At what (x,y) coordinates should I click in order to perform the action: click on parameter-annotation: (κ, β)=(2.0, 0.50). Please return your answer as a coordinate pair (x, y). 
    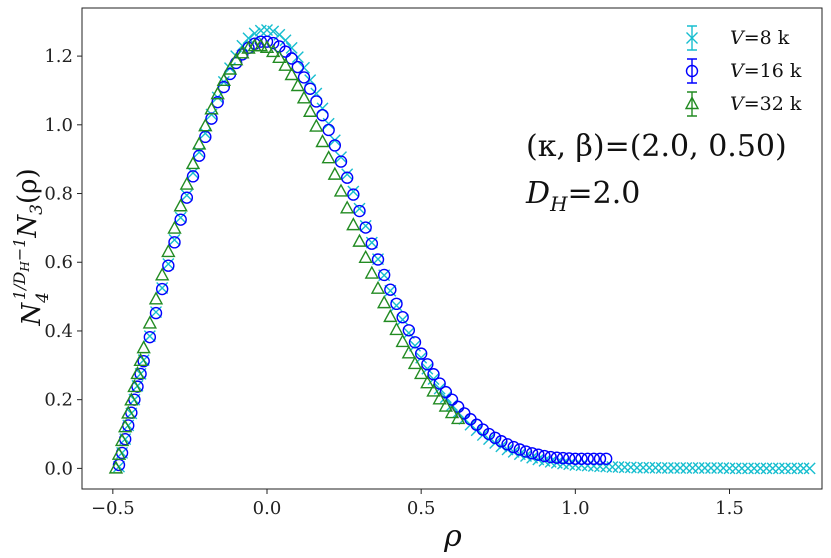
    Looking at the image, I should click on (656, 146).